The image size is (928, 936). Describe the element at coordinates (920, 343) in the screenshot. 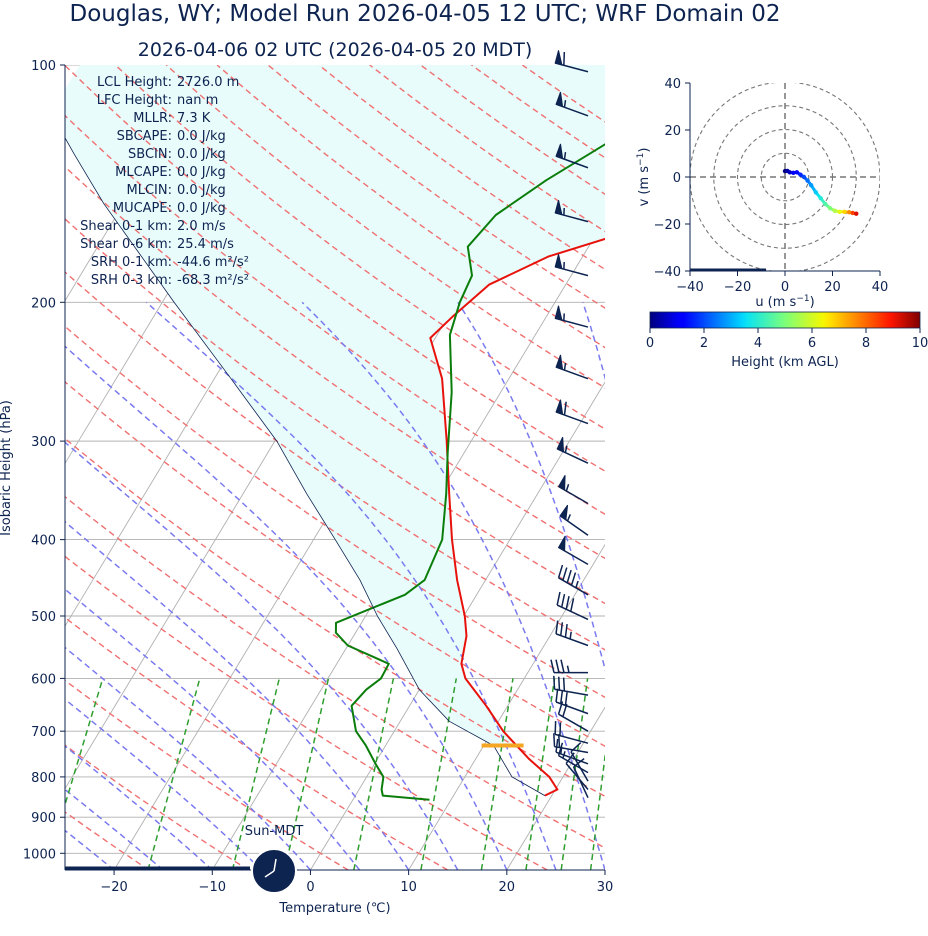

I see `colorbar-tick-label: 10` at that location.